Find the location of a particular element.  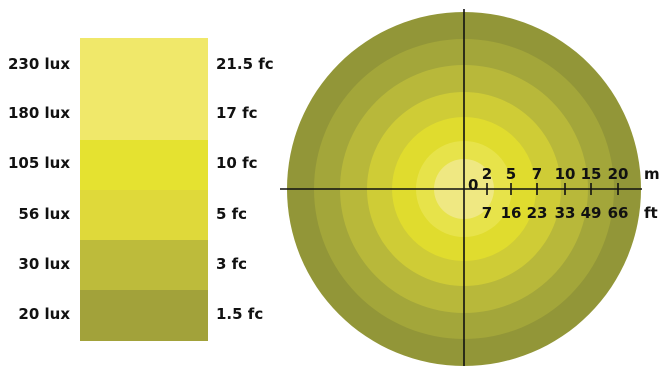

legend-fc-label: 10 fc is located at coordinates (237, 163).